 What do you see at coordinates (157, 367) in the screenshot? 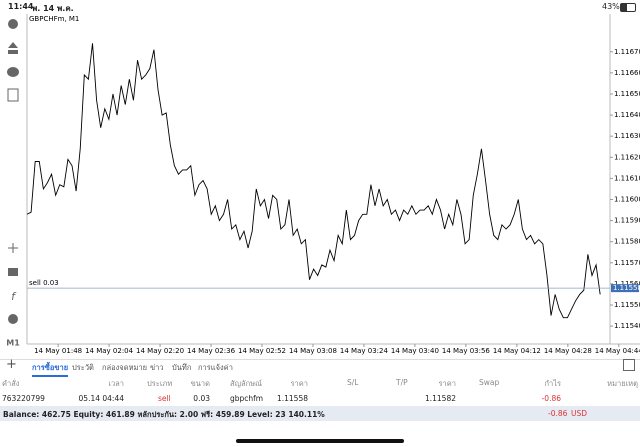
I see `tab: ข่าว` at bounding box center [157, 367].